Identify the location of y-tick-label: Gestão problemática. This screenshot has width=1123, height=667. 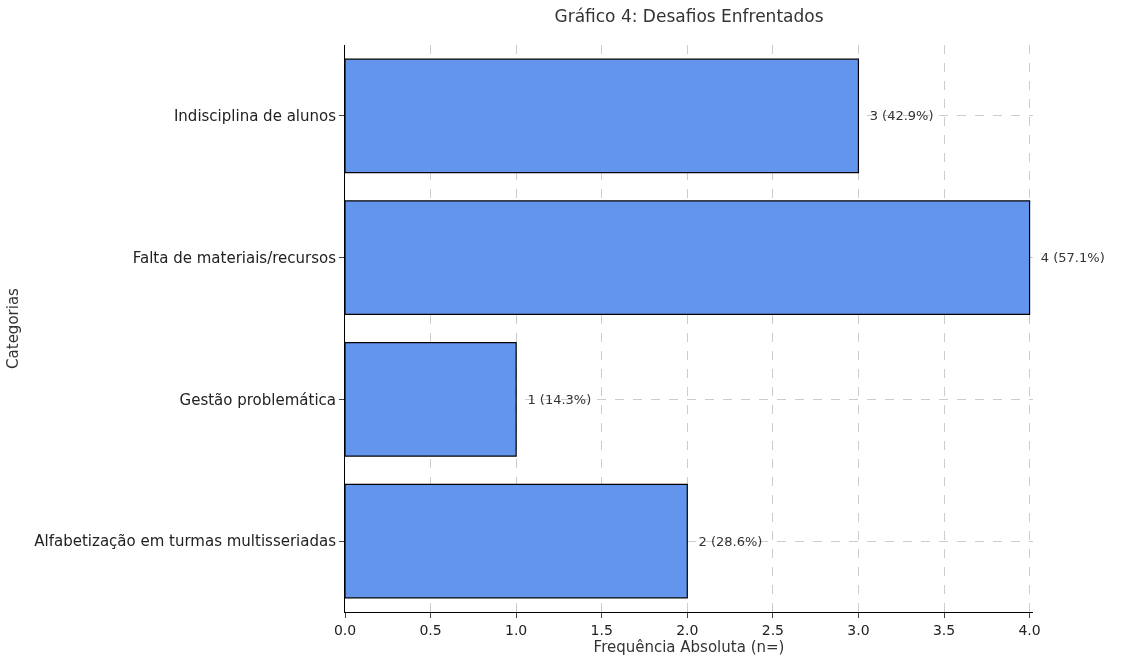
(257, 399).